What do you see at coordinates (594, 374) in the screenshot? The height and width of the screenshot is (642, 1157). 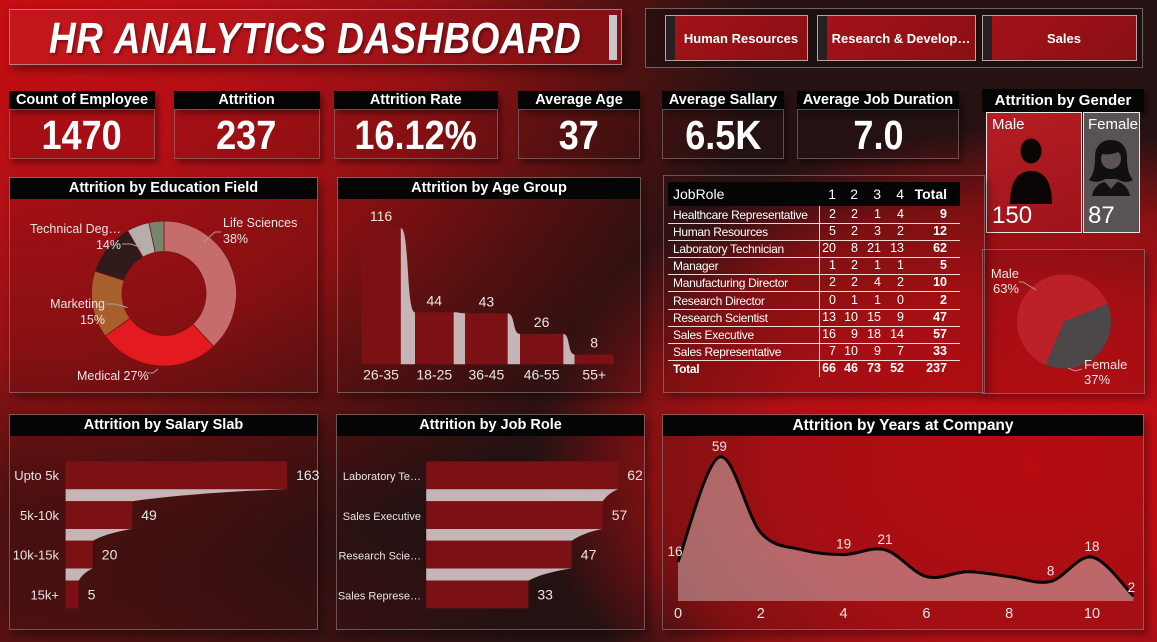 I see `svg-text: 55+` at bounding box center [594, 374].